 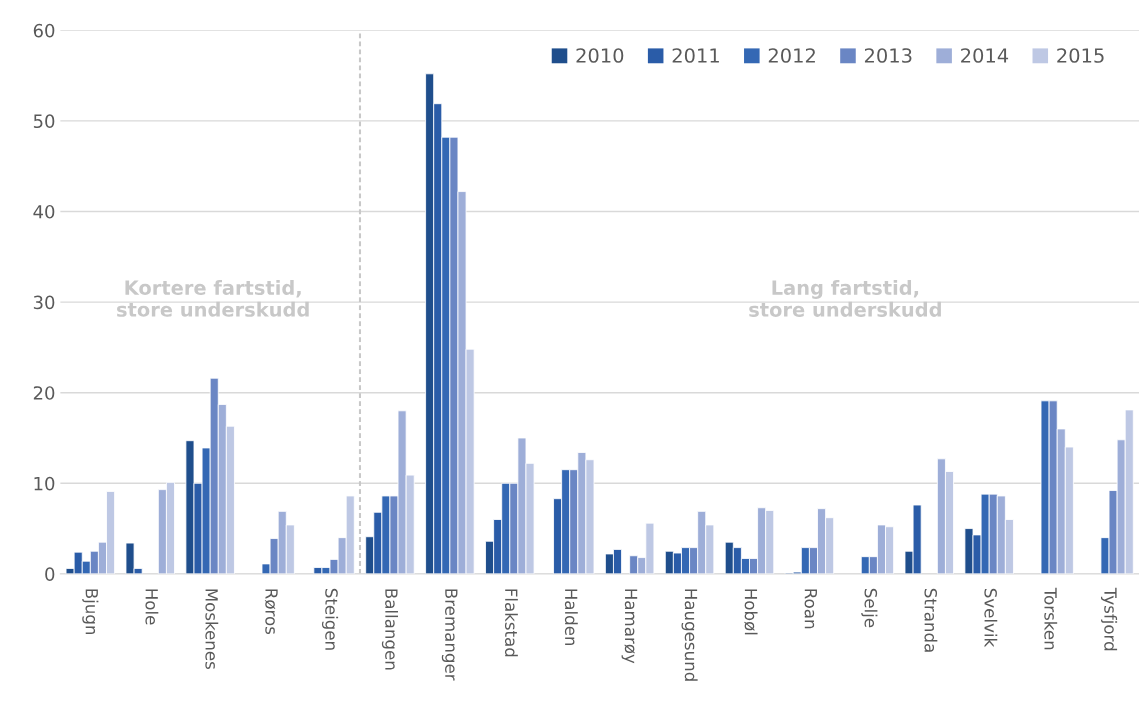 What do you see at coordinates (695, 55) in the screenshot?
I see `legend-label: 2011` at bounding box center [695, 55].